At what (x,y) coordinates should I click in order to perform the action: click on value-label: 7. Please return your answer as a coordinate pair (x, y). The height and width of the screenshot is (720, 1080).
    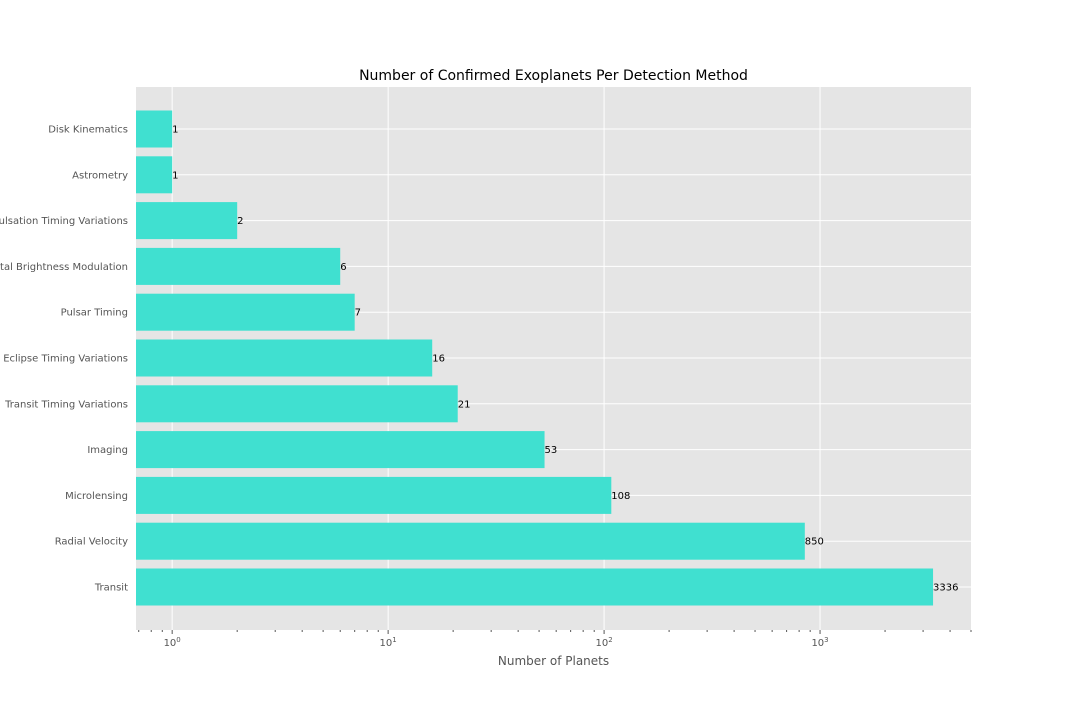
    Looking at the image, I should click on (358, 313).